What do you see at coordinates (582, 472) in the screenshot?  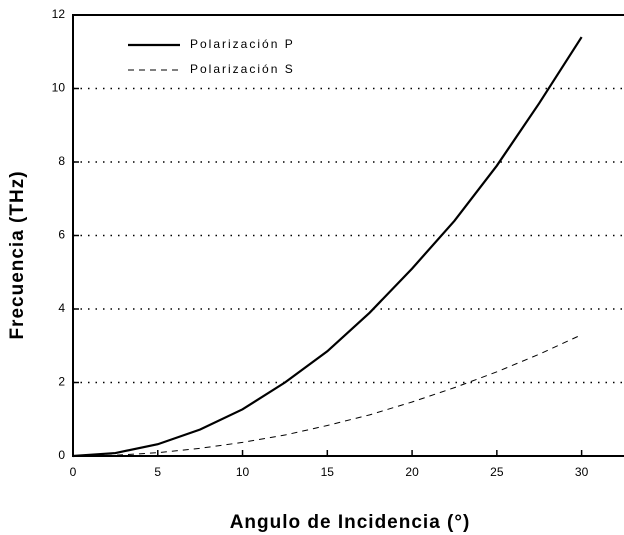 I see `x-tick-label: 30` at bounding box center [582, 472].